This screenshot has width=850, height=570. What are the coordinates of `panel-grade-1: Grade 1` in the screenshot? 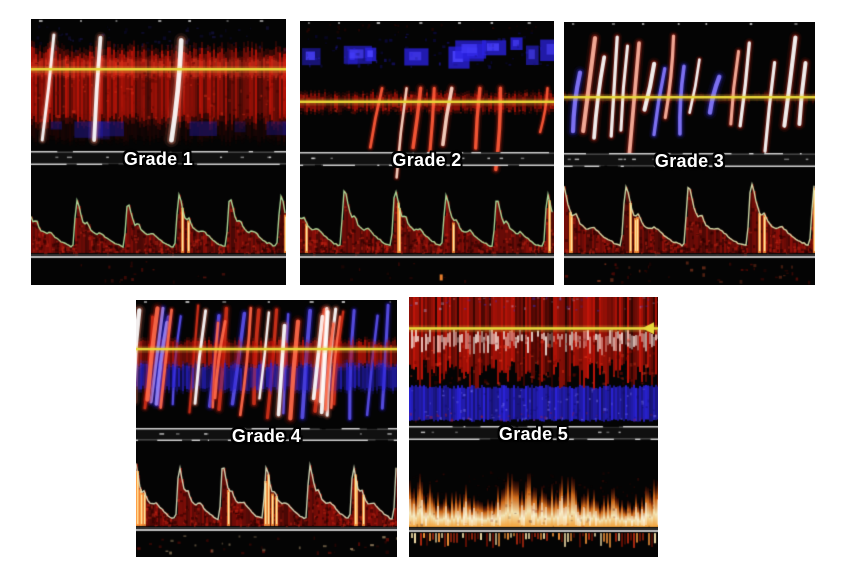 It's located at (158, 152).